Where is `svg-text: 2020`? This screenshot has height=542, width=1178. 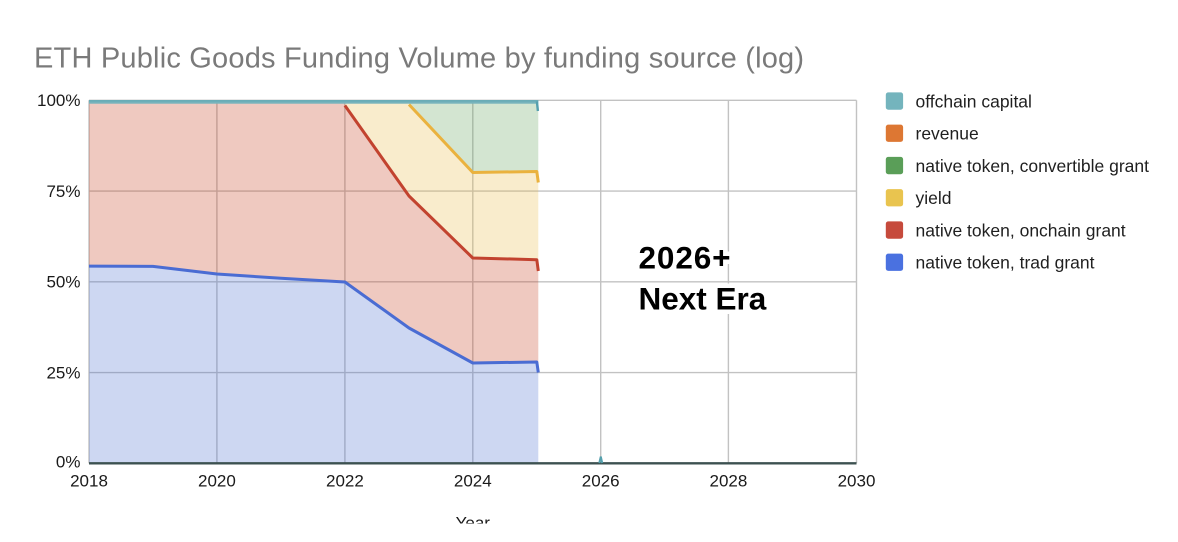 svg-text: 2020 is located at coordinates (217, 481).